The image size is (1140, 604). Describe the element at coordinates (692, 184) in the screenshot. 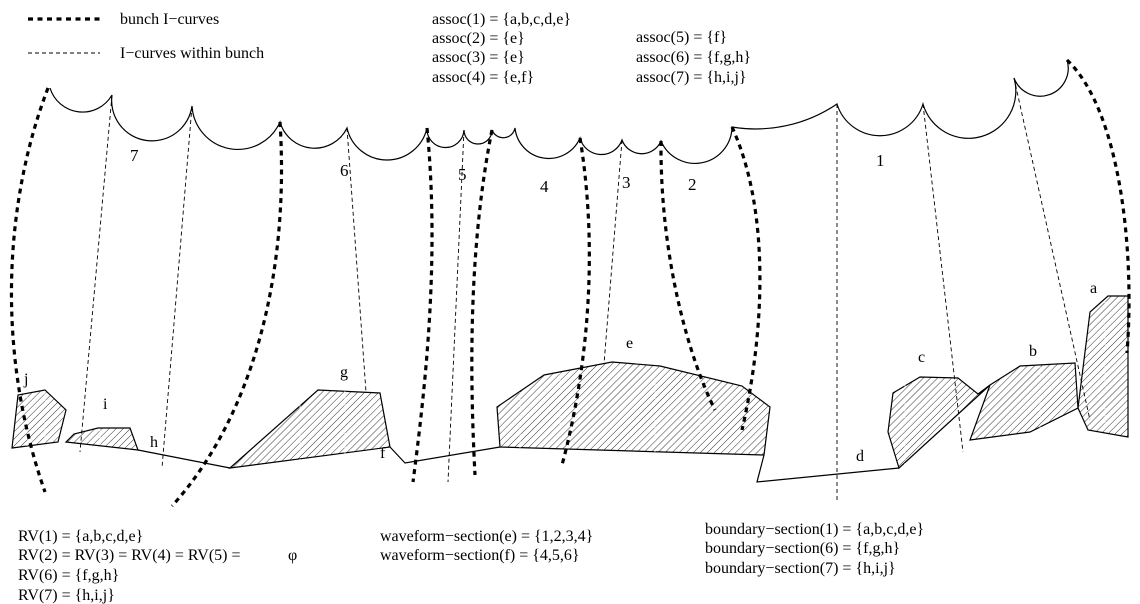

I see `waveform-label-2: 2` at that location.